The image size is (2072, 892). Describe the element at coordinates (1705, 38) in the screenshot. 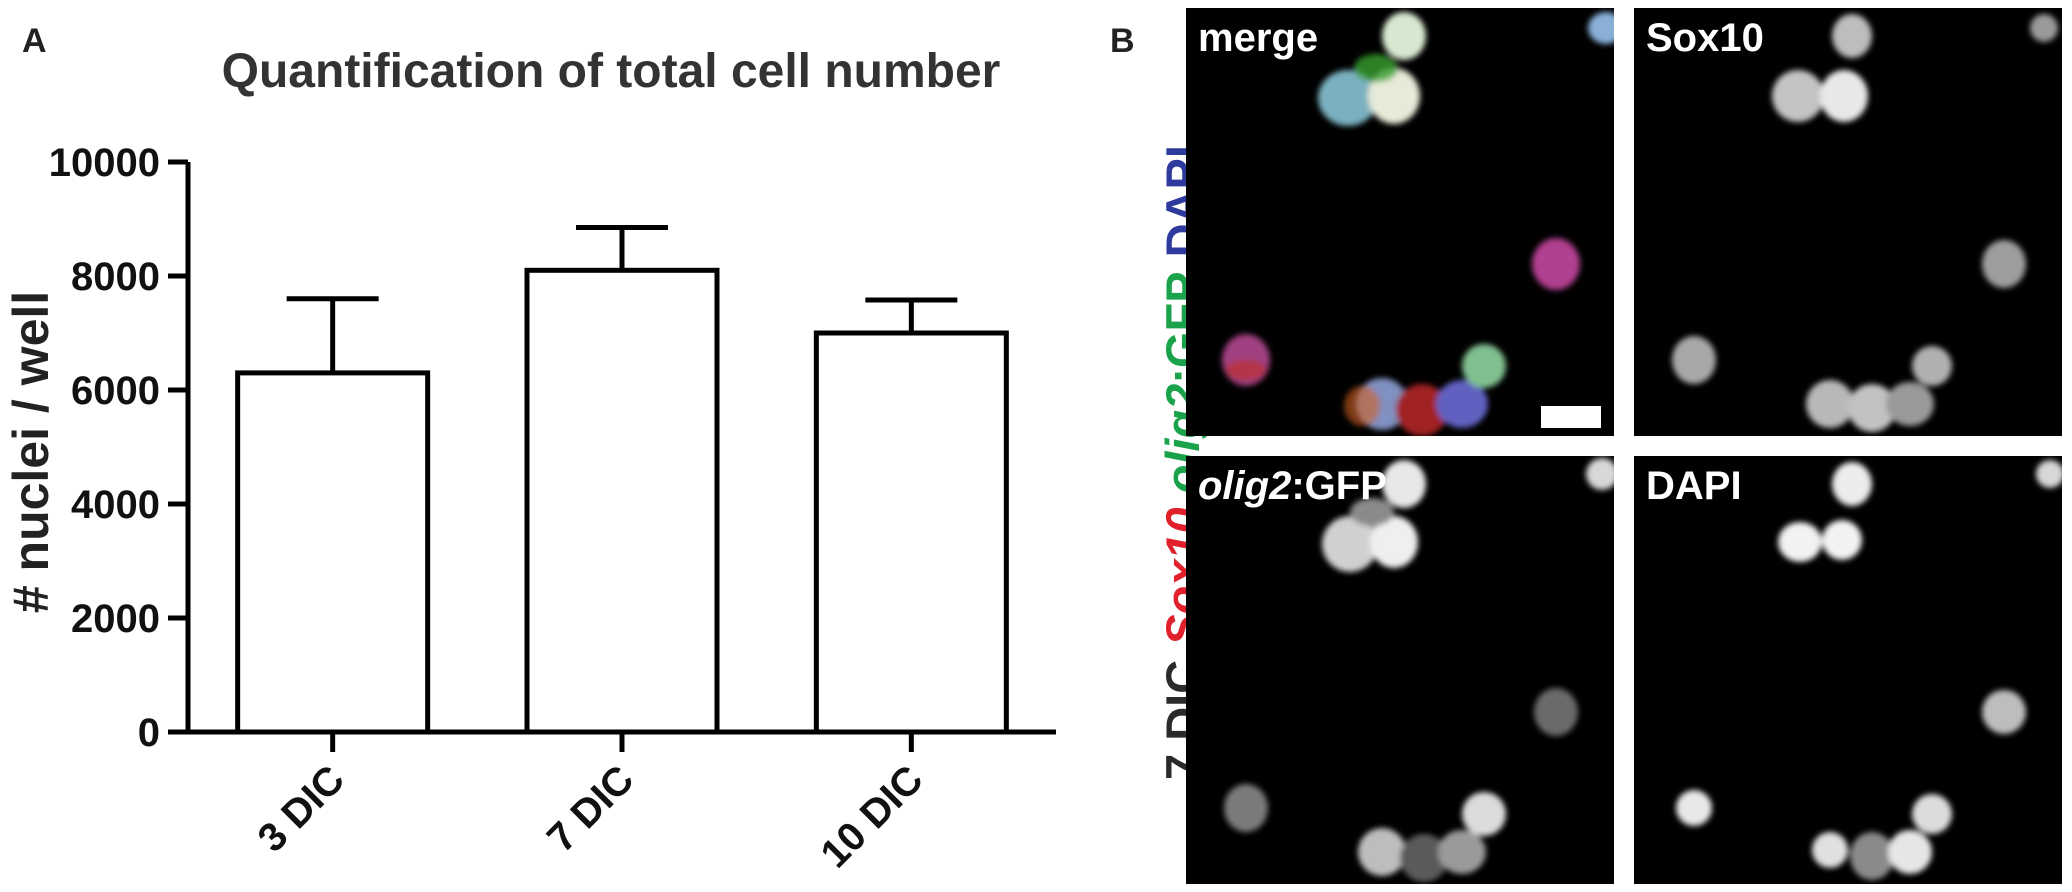

I see `sox10-label: Sox10` at that location.